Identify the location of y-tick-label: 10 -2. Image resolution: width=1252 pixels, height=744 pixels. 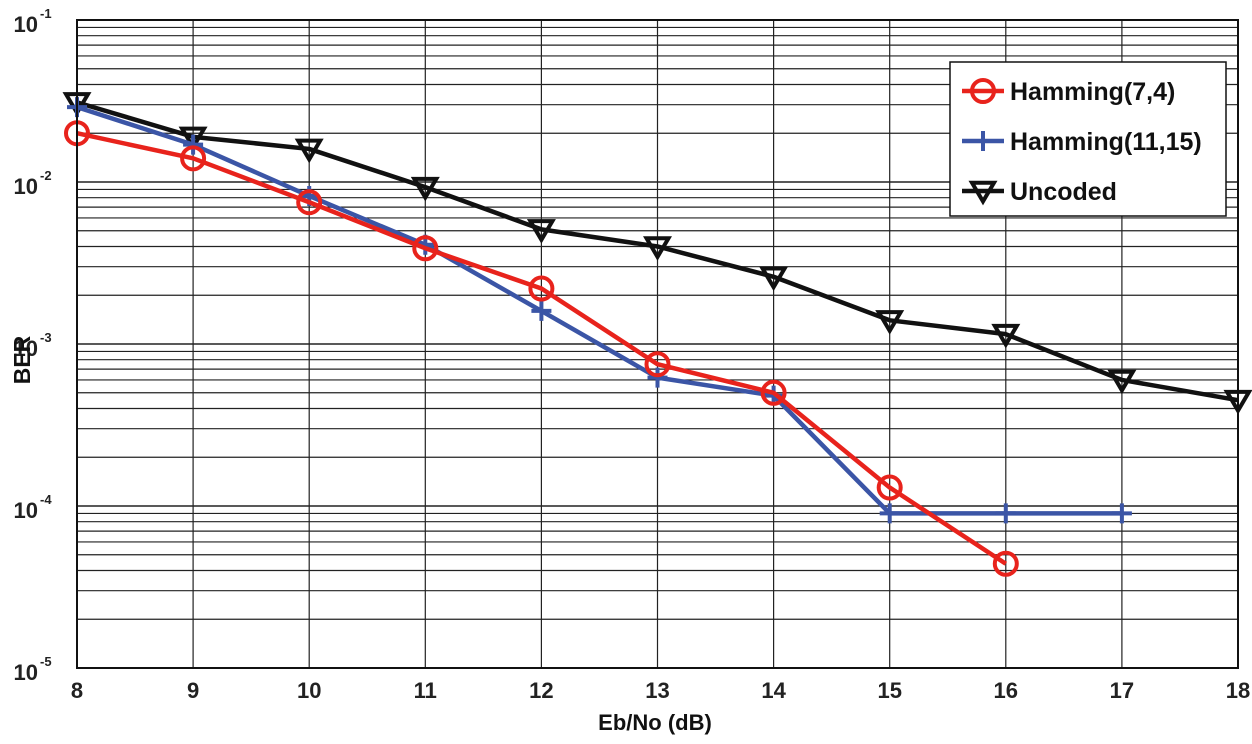
(33, 183).